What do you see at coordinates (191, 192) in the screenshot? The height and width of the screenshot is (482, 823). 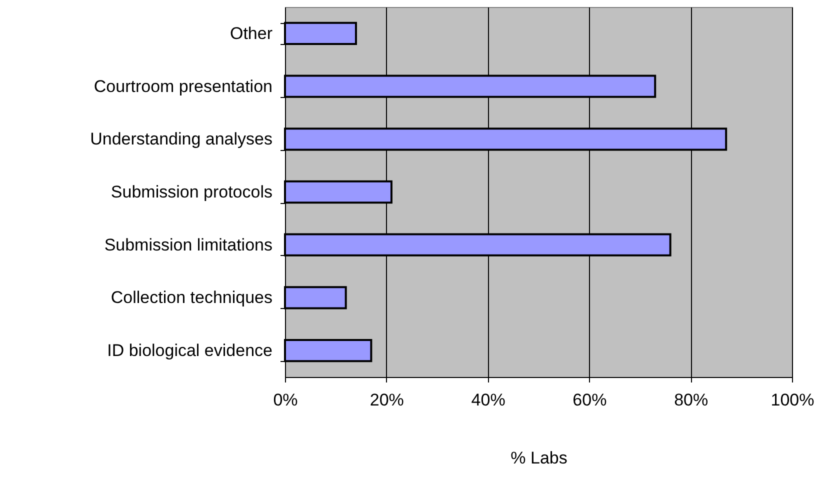 I see `y-tick-label: Submission protocols` at bounding box center [191, 192].